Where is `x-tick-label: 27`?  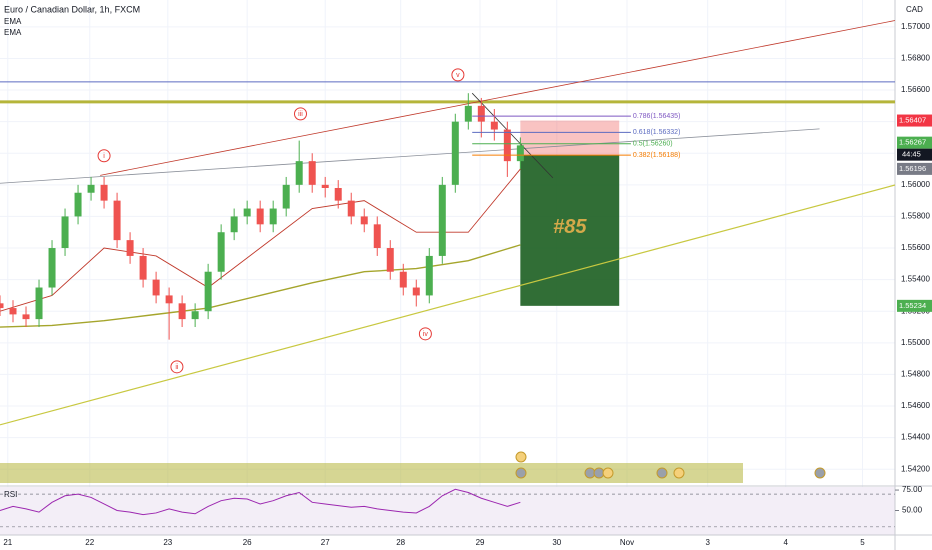
x-tick-label: 27 is located at coordinates (325, 542).